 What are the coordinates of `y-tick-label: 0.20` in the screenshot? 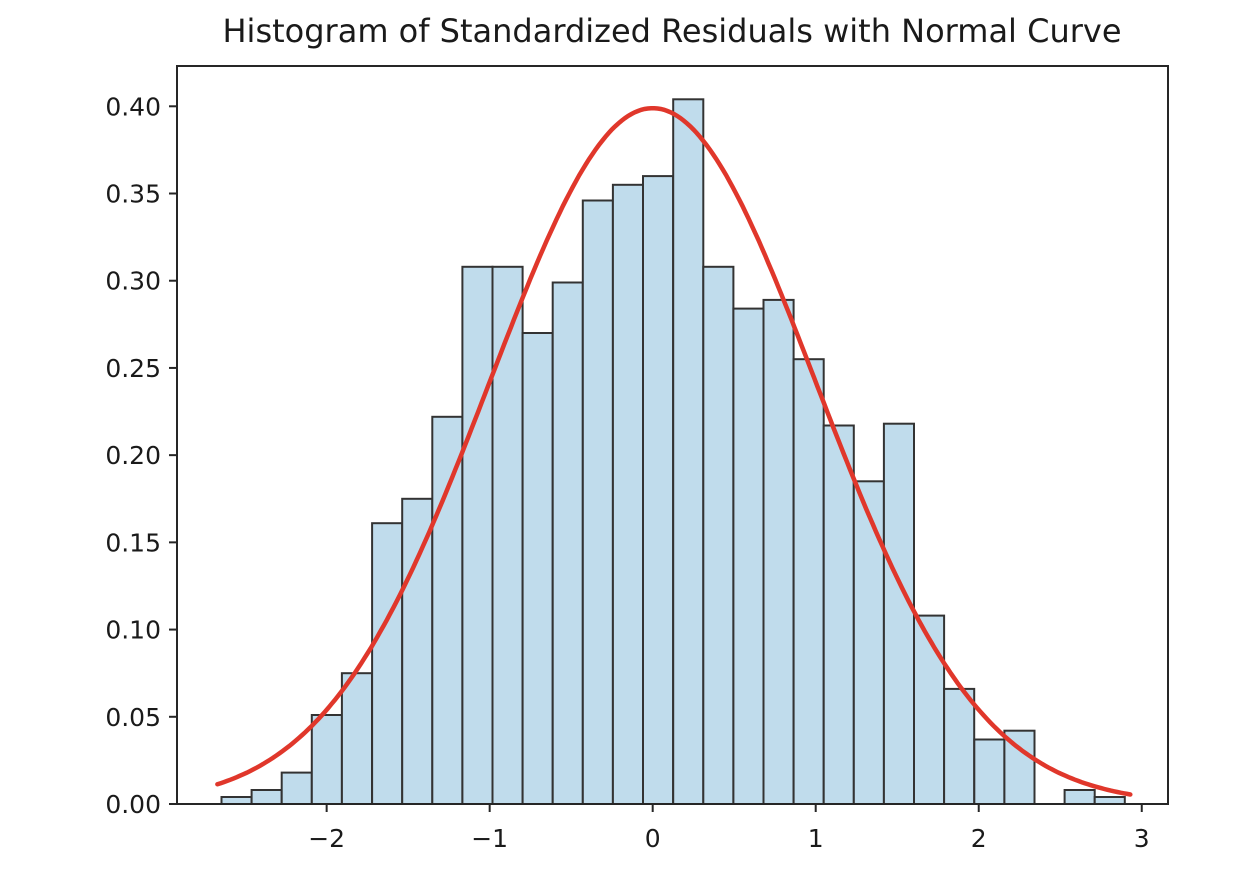 It's located at (133, 455).